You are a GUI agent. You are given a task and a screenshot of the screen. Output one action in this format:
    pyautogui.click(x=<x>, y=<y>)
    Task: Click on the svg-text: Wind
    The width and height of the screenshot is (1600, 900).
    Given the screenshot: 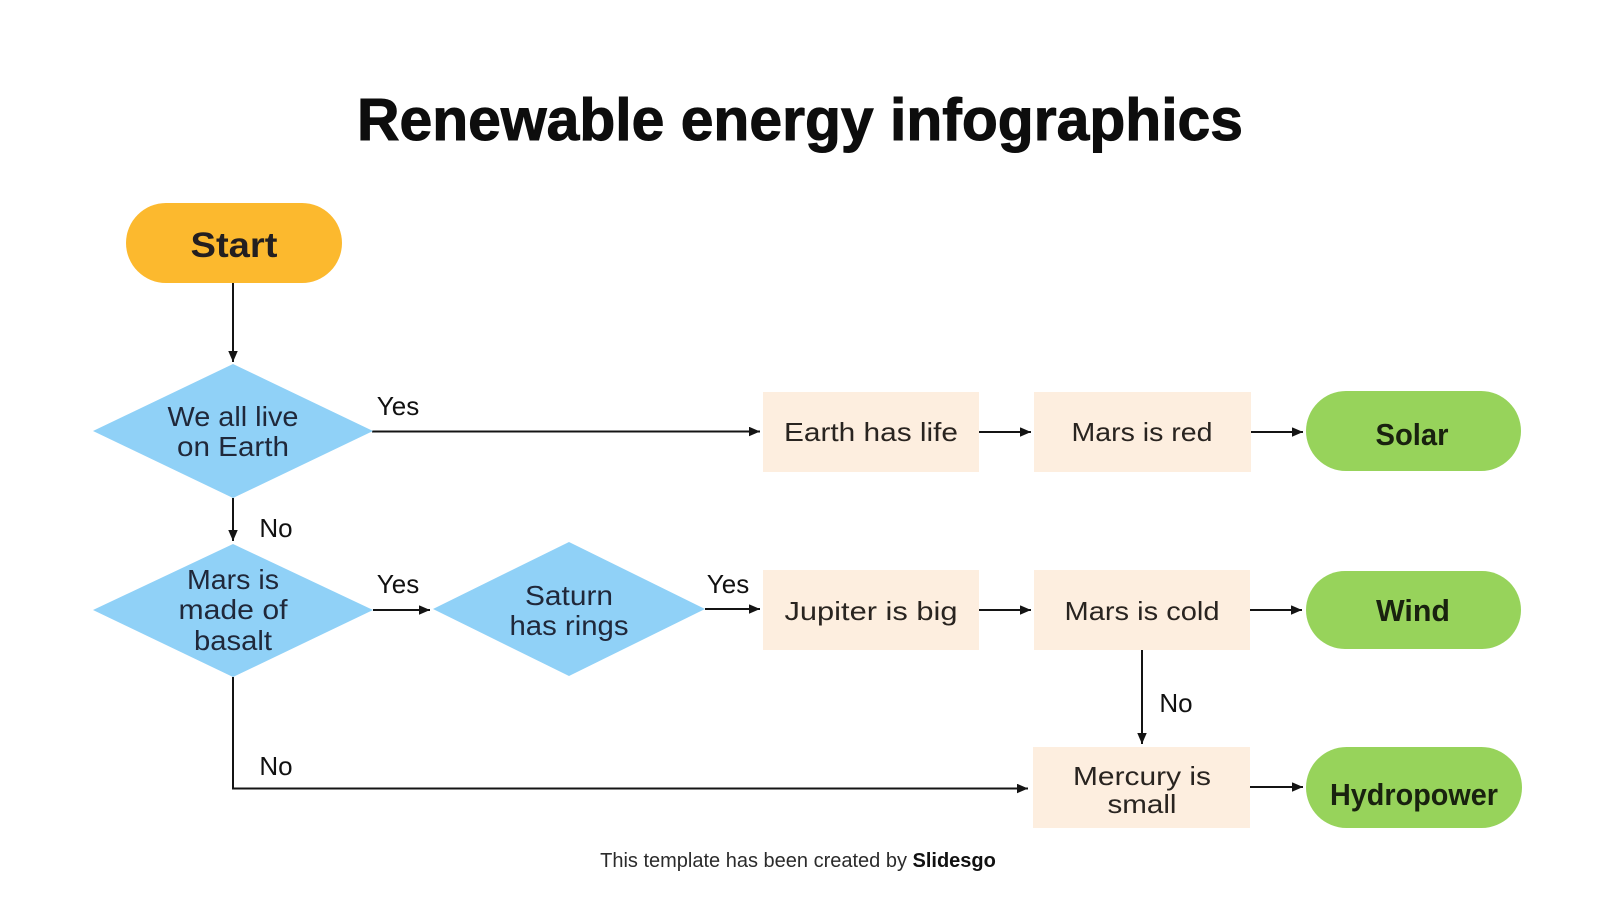 What is the action you would take?
    pyautogui.click(x=1413, y=610)
    